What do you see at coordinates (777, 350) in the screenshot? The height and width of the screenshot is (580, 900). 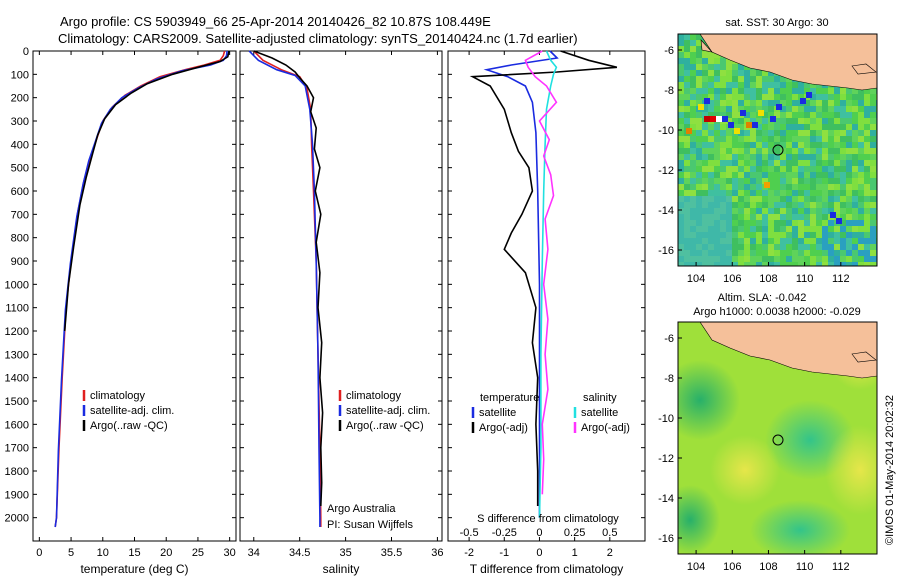 I see `java-coast-sla` at bounding box center [777, 350].